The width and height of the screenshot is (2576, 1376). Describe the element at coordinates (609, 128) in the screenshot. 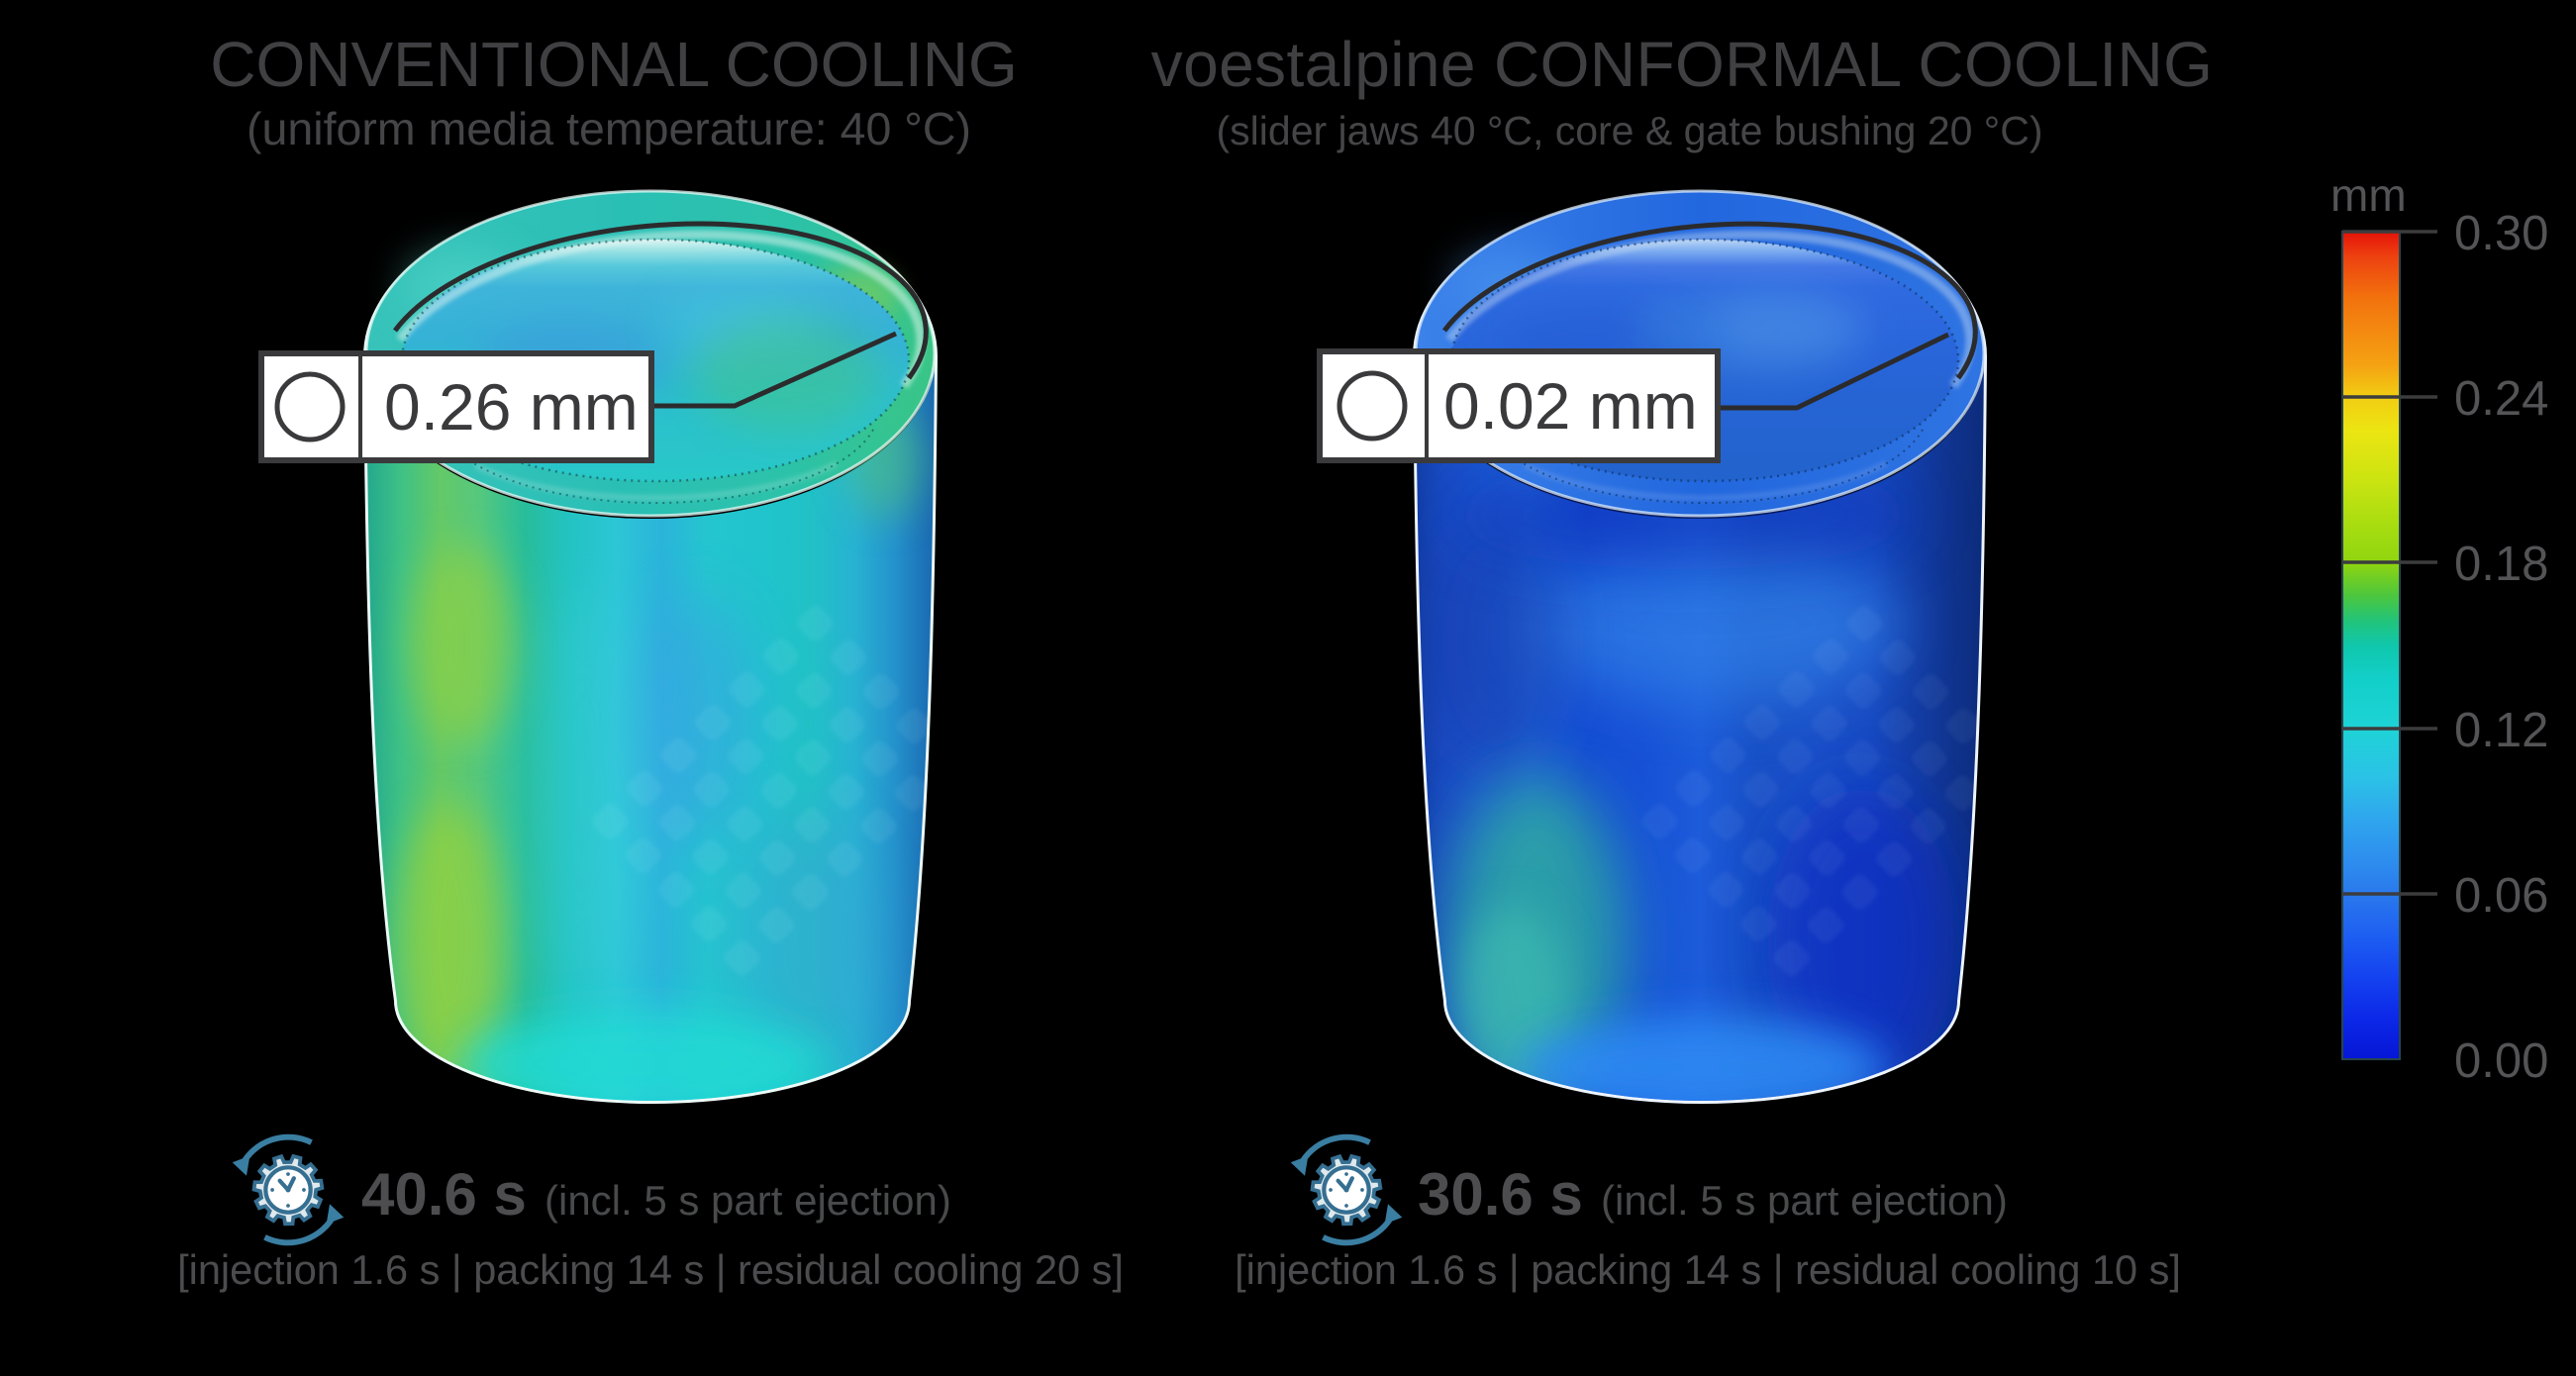

I see `svg-text:(uniform media temperature: 40: (uniform media temperature: 40 °C)` at that location.